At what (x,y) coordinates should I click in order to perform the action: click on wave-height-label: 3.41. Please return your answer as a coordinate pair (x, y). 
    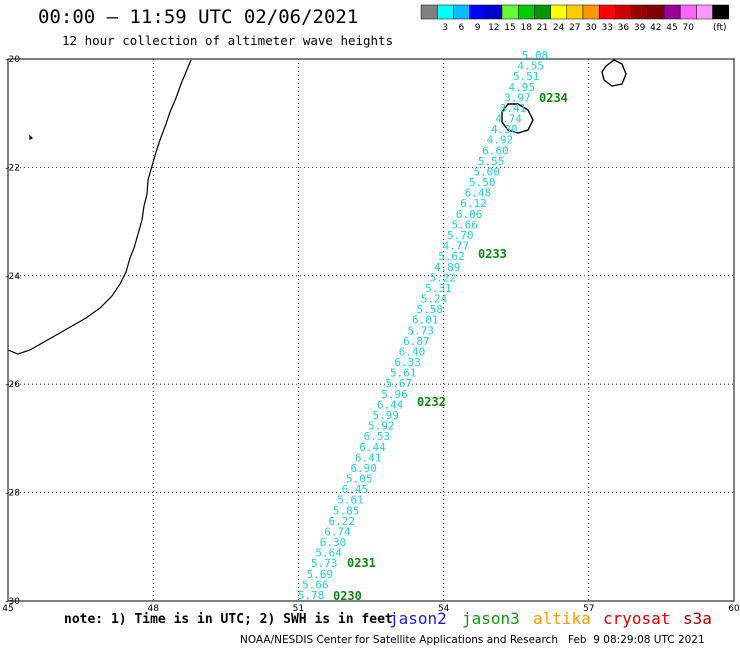
    Looking at the image, I should click on (513, 108).